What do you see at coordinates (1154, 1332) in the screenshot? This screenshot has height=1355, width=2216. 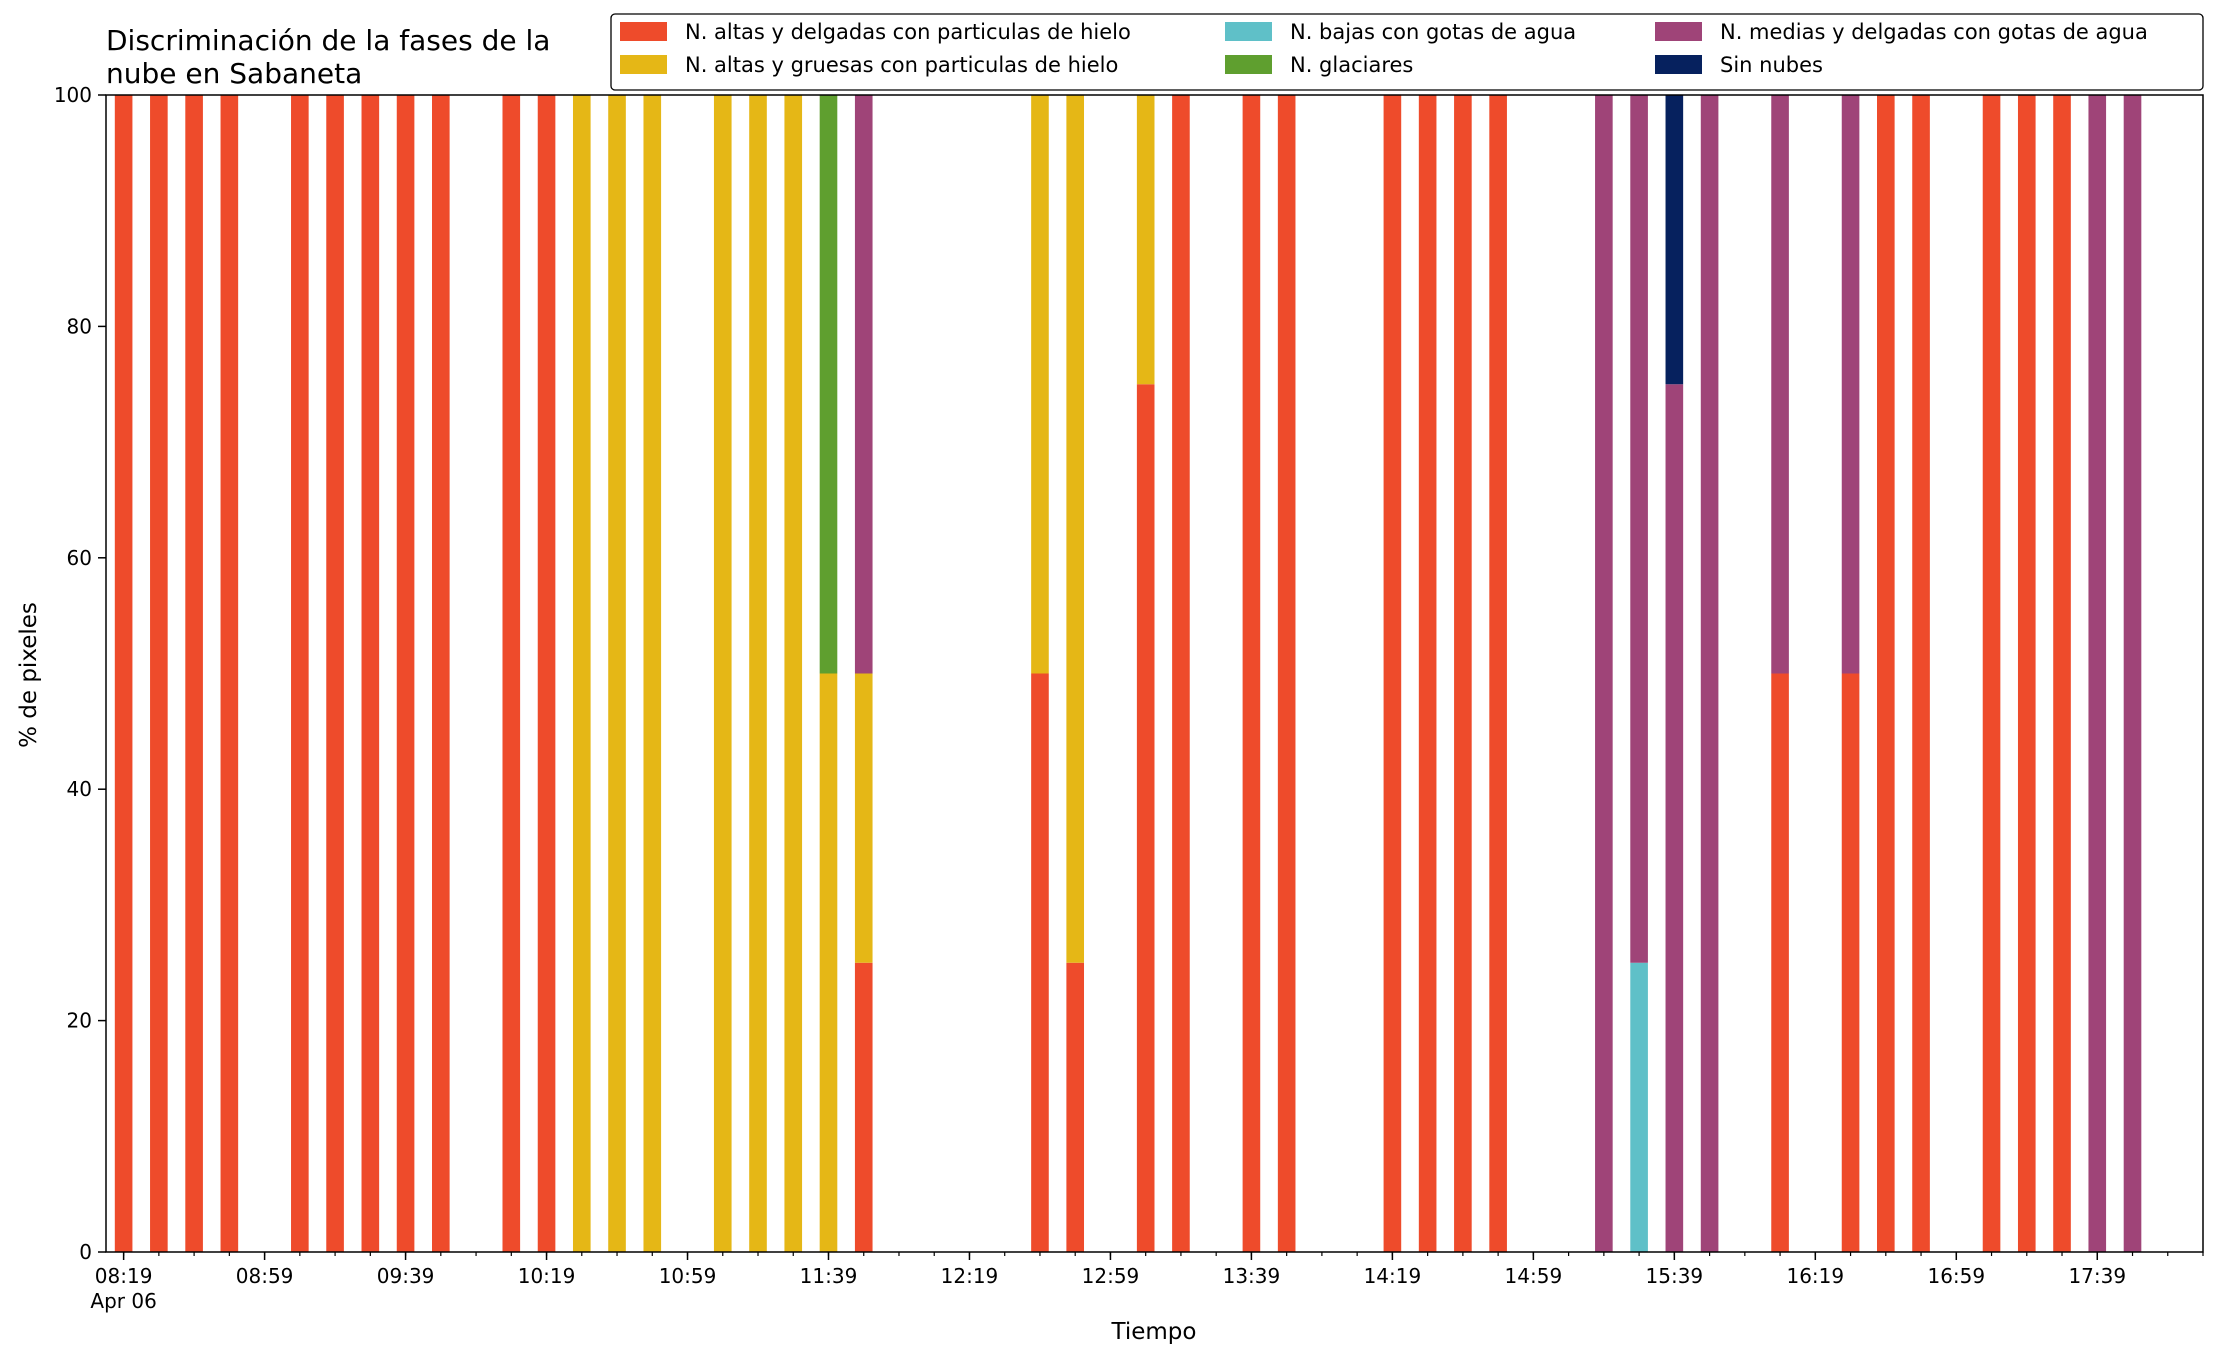 I see `x-axis-label: Tiempo` at bounding box center [1154, 1332].